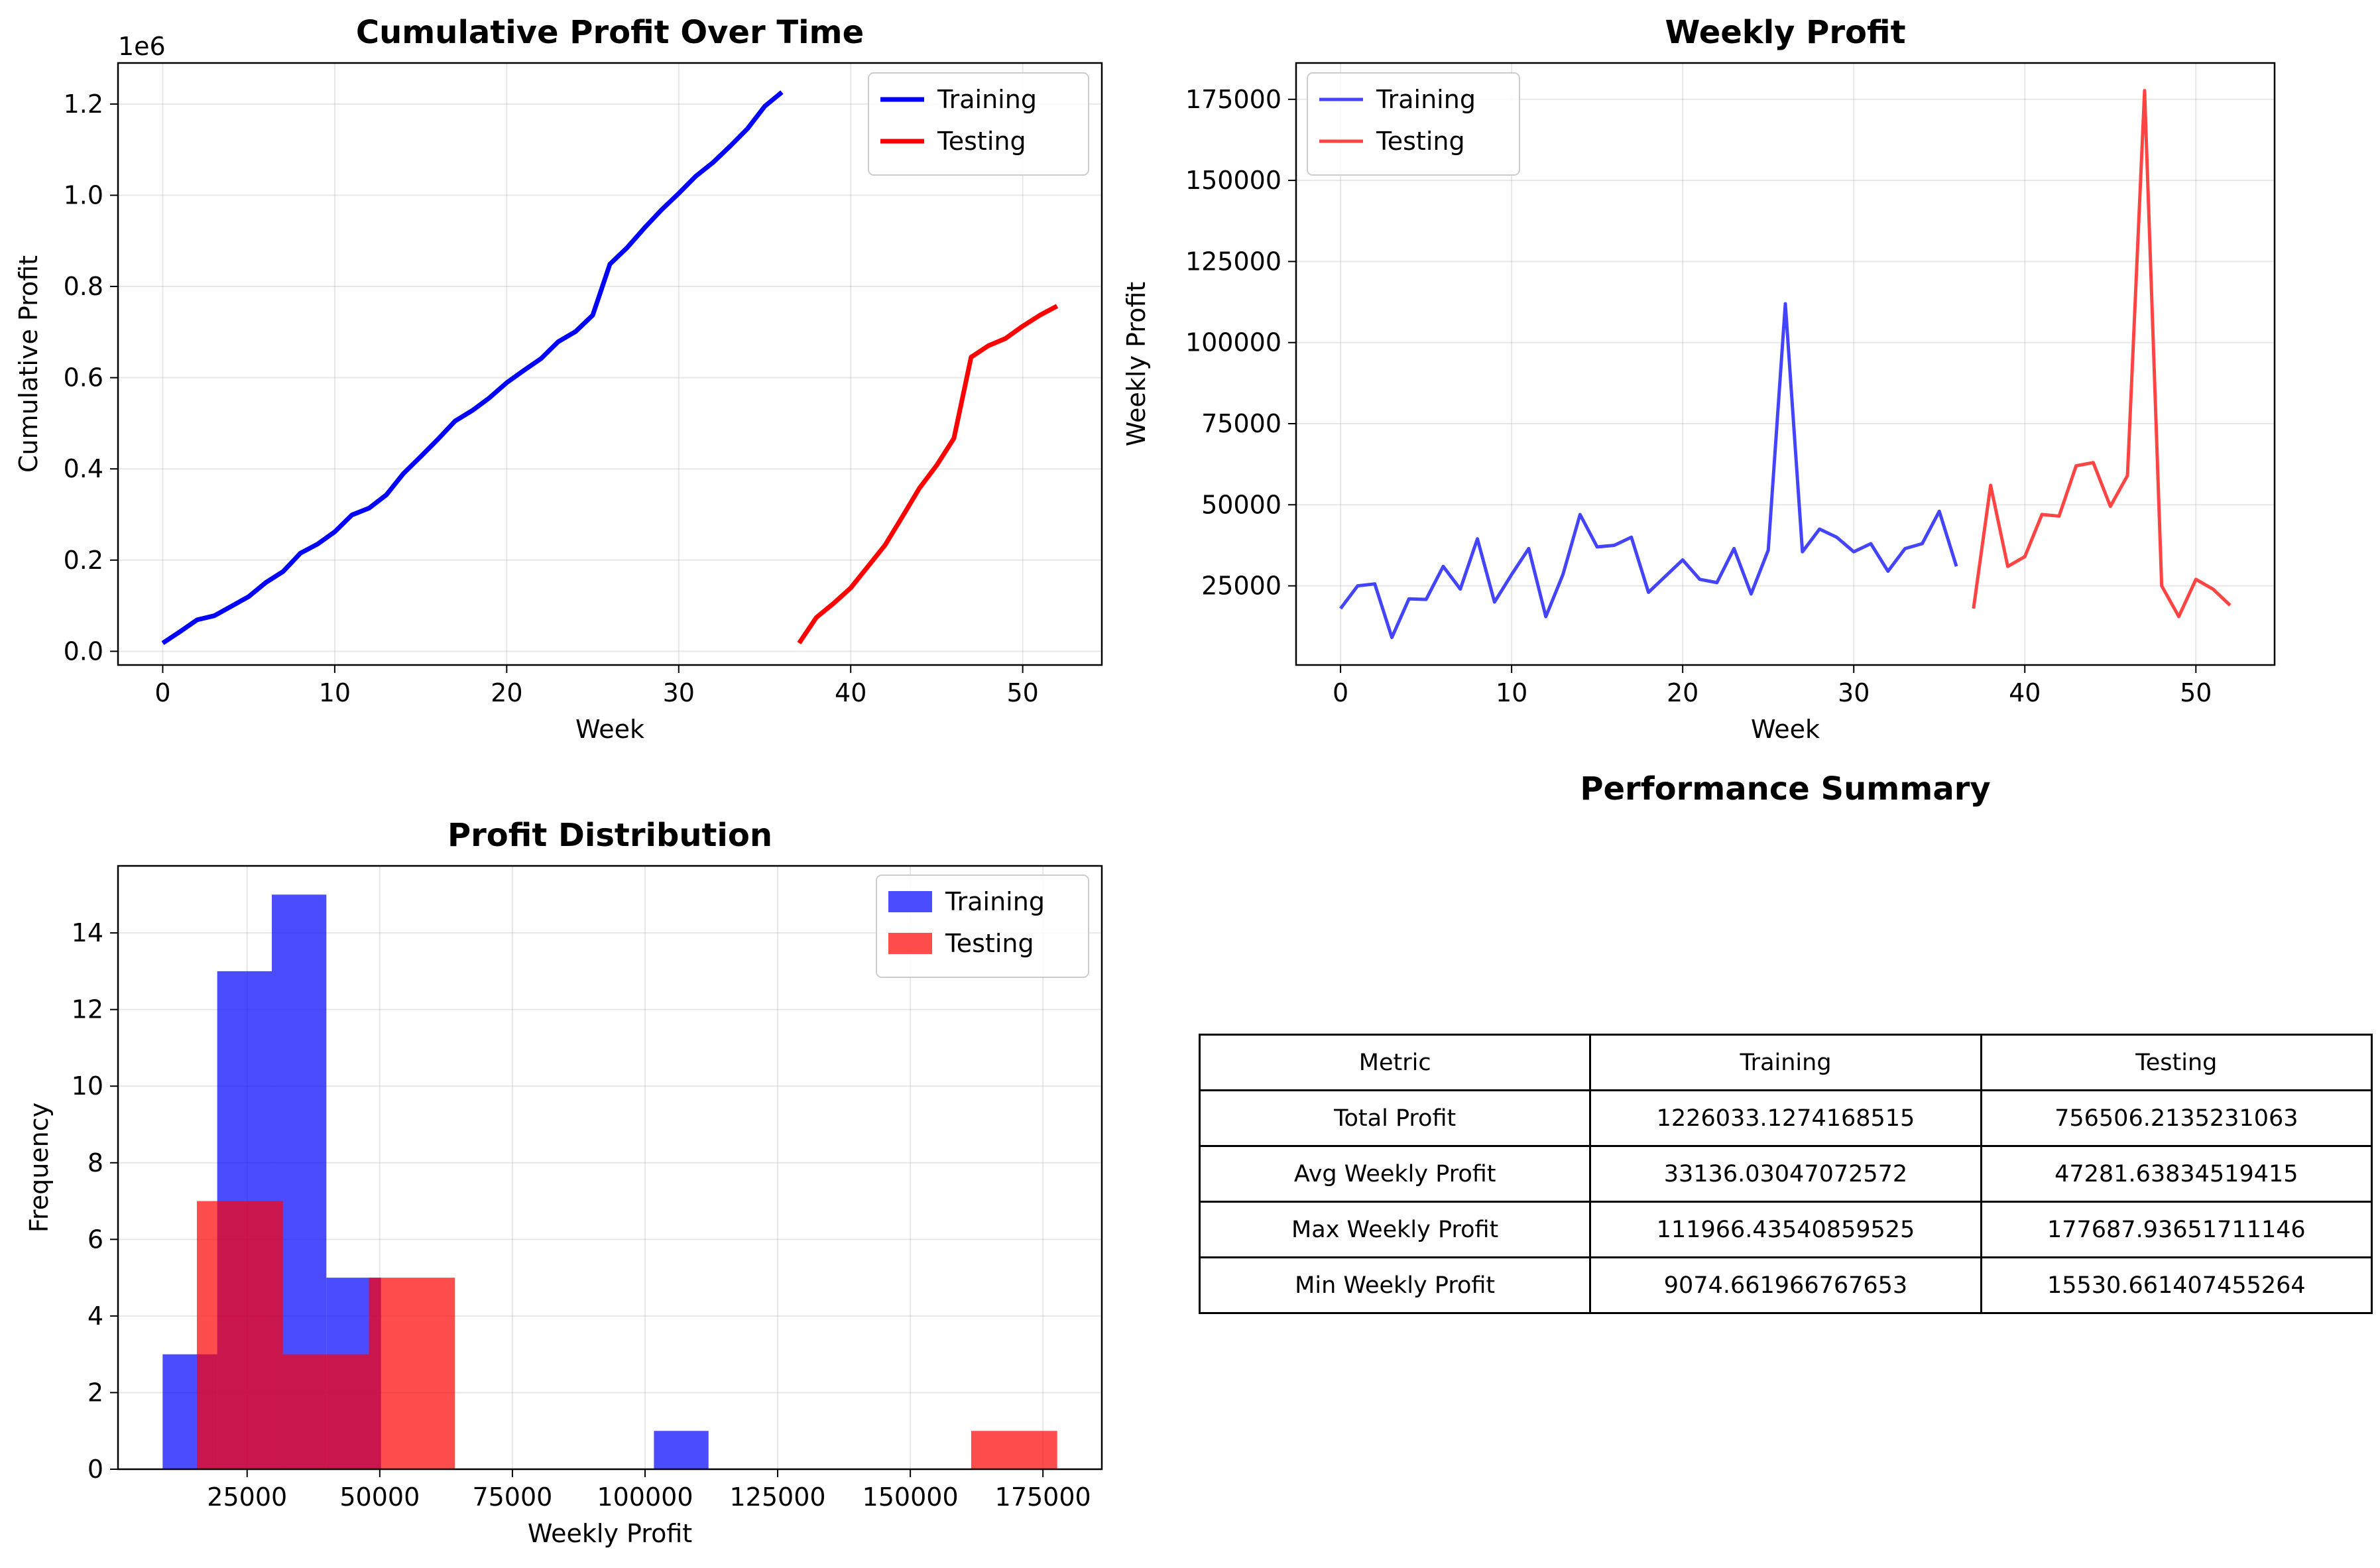 This screenshot has width=2380, height=1568. Describe the element at coordinates (95, 1162) in the screenshot. I see `y-tick-label: 8` at that location.